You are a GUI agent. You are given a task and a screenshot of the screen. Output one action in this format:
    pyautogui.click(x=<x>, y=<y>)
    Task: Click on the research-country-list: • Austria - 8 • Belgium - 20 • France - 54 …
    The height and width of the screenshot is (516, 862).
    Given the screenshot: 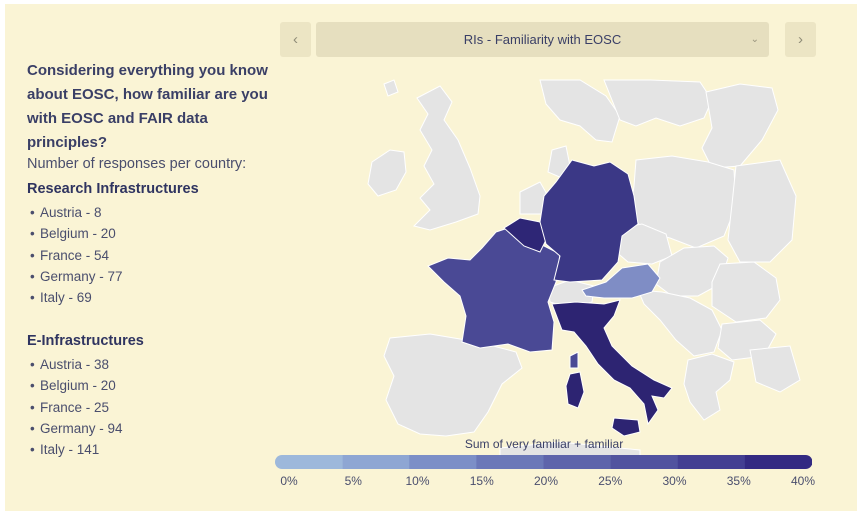 What is the action you would take?
    pyautogui.click(x=76, y=255)
    